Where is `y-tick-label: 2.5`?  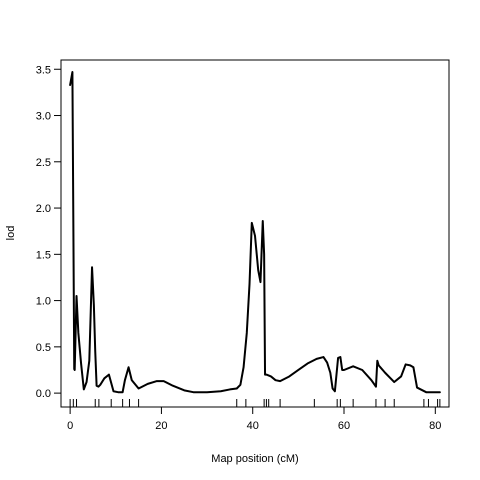 y-tick-label: 2.5 is located at coordinates (43, 163).